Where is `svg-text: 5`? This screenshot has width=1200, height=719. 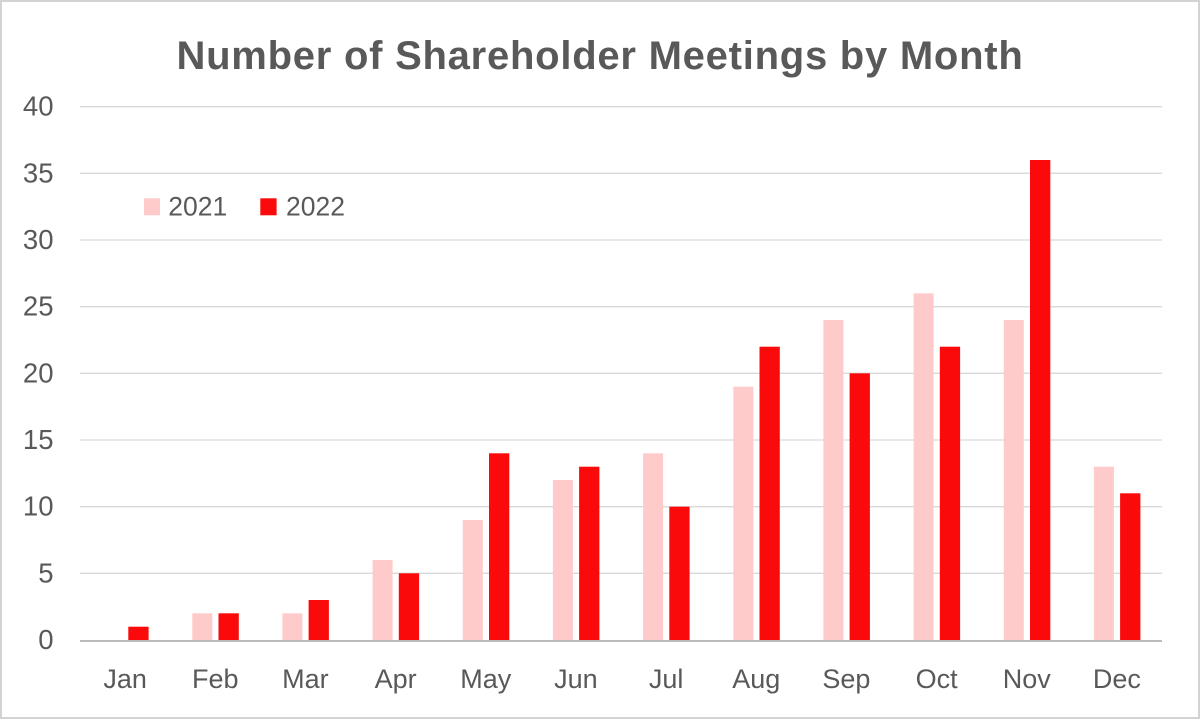
svg-text: 5 is located at coordinates (45, 572).